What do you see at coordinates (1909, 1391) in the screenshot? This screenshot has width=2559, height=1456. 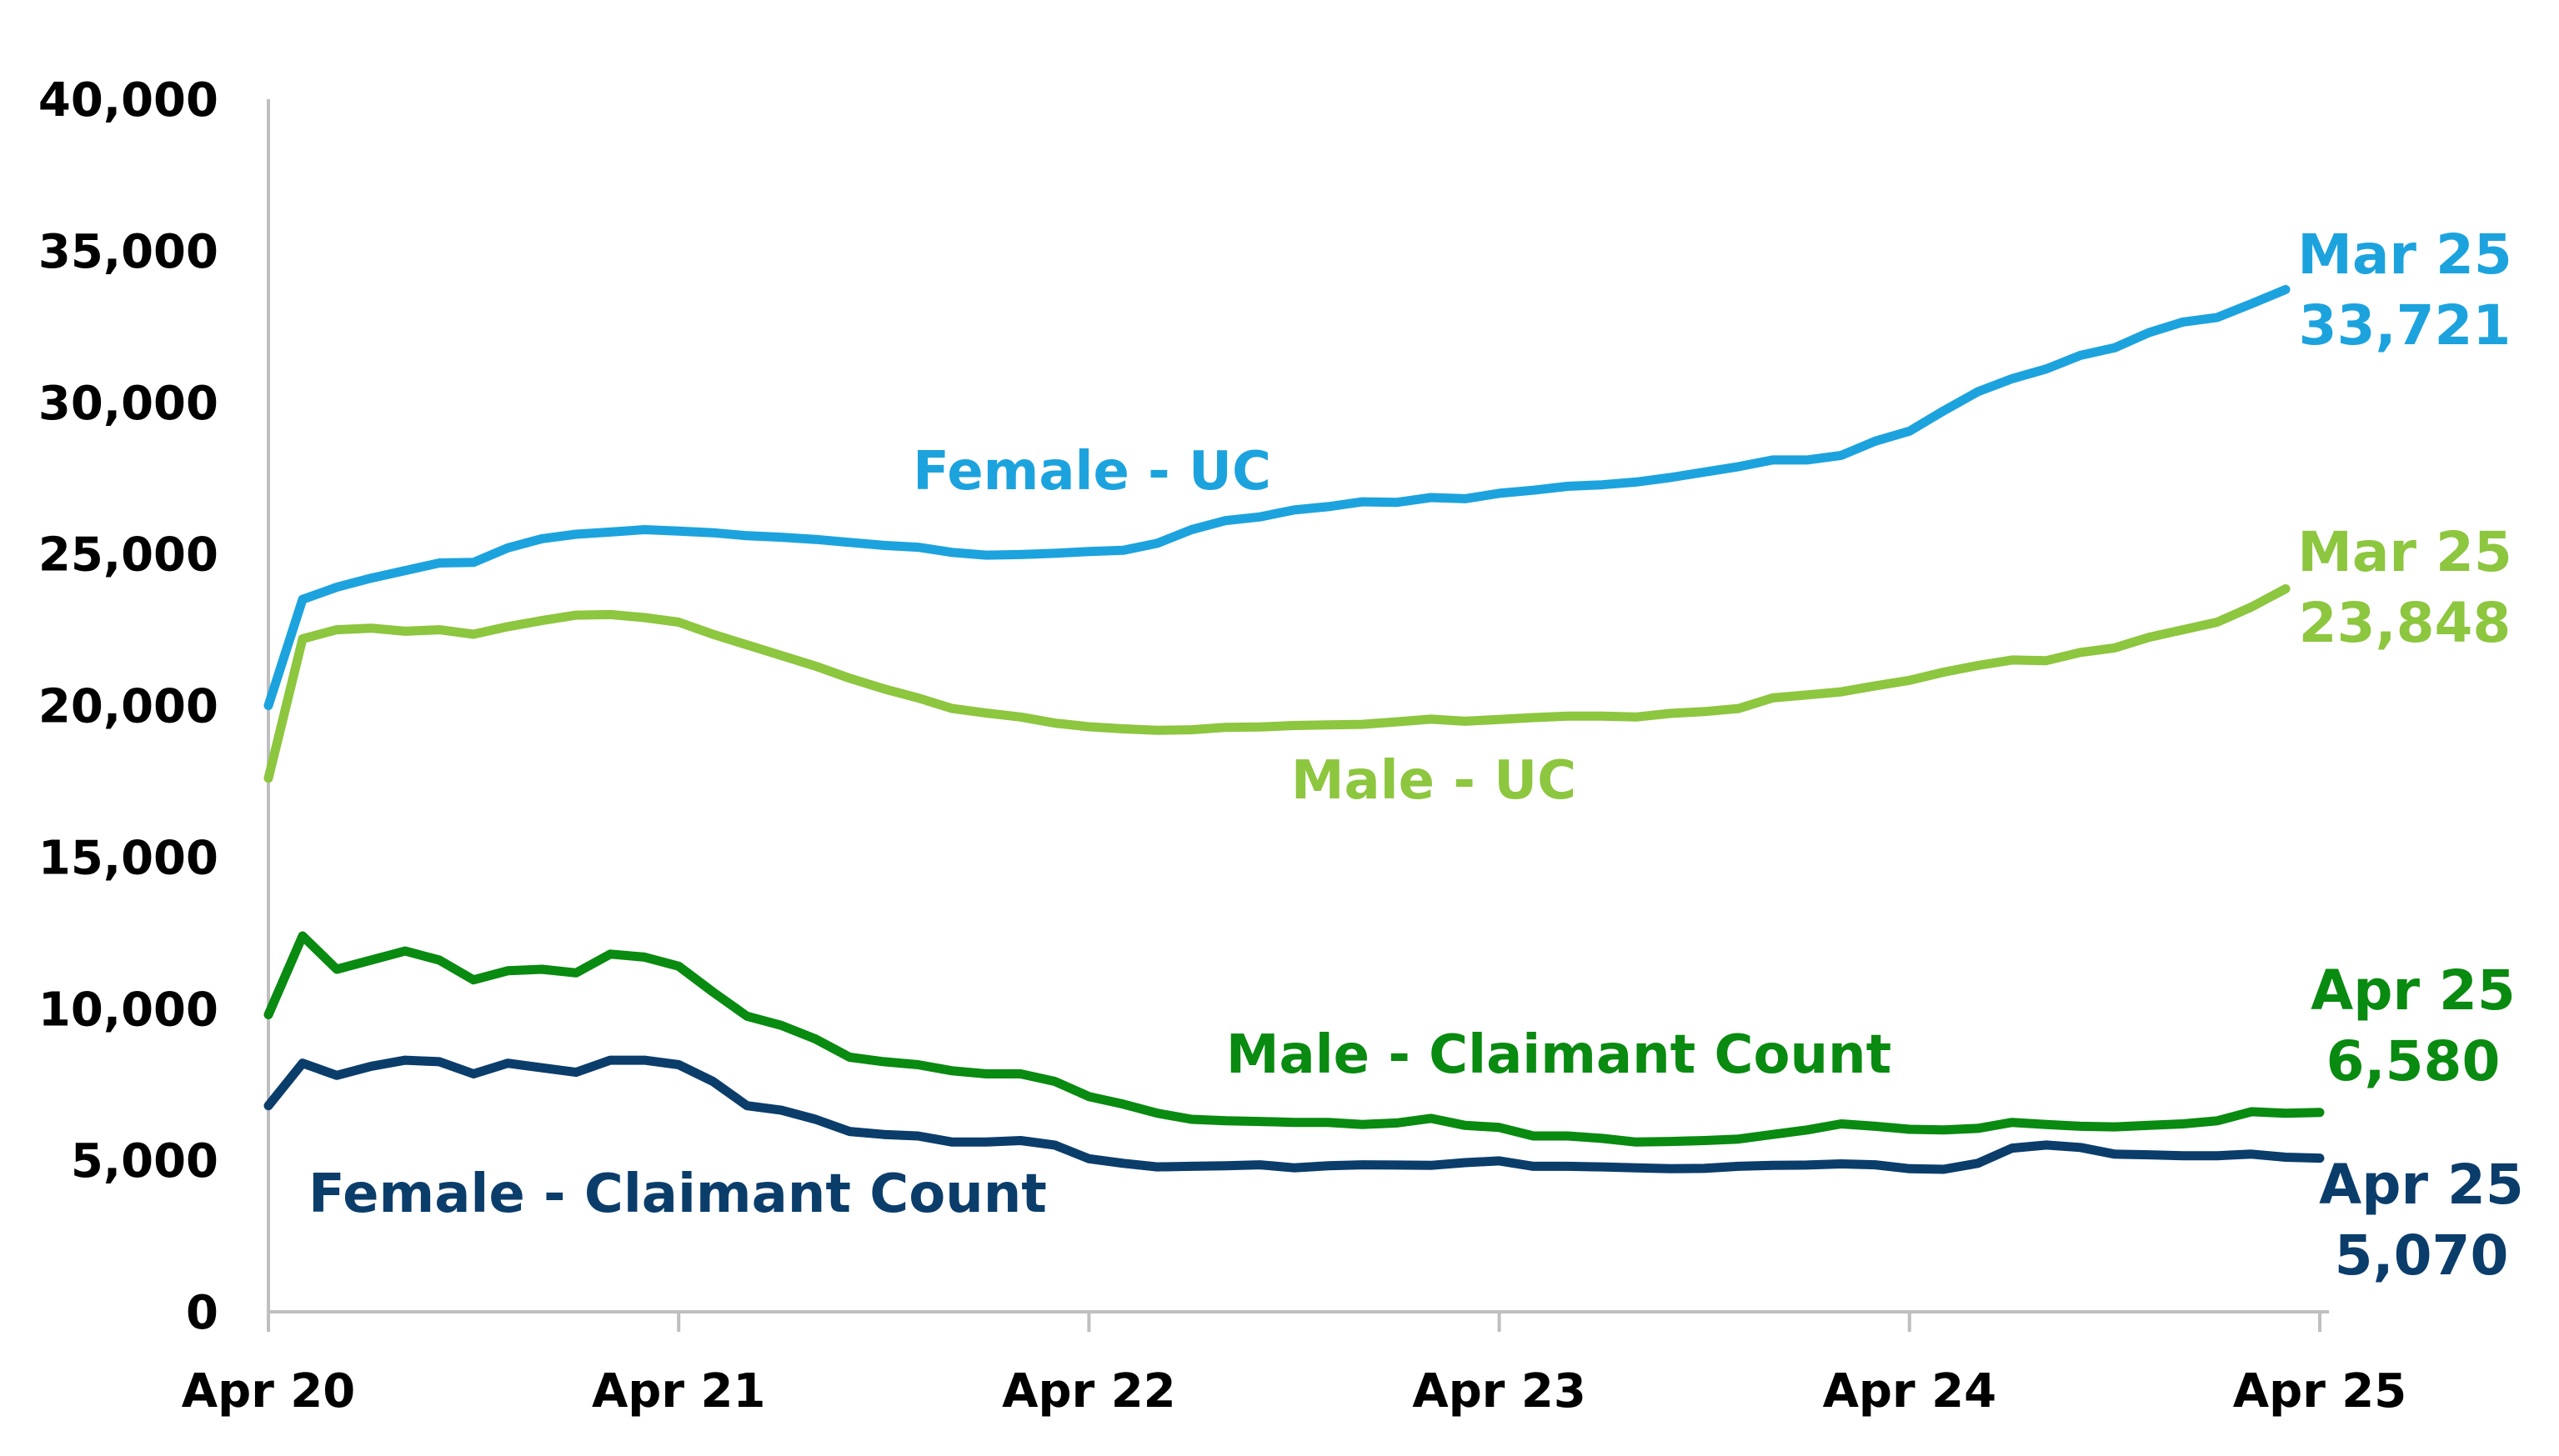 I see `x-tick-label: Apr 24` at bounding box center [1909, 1391].